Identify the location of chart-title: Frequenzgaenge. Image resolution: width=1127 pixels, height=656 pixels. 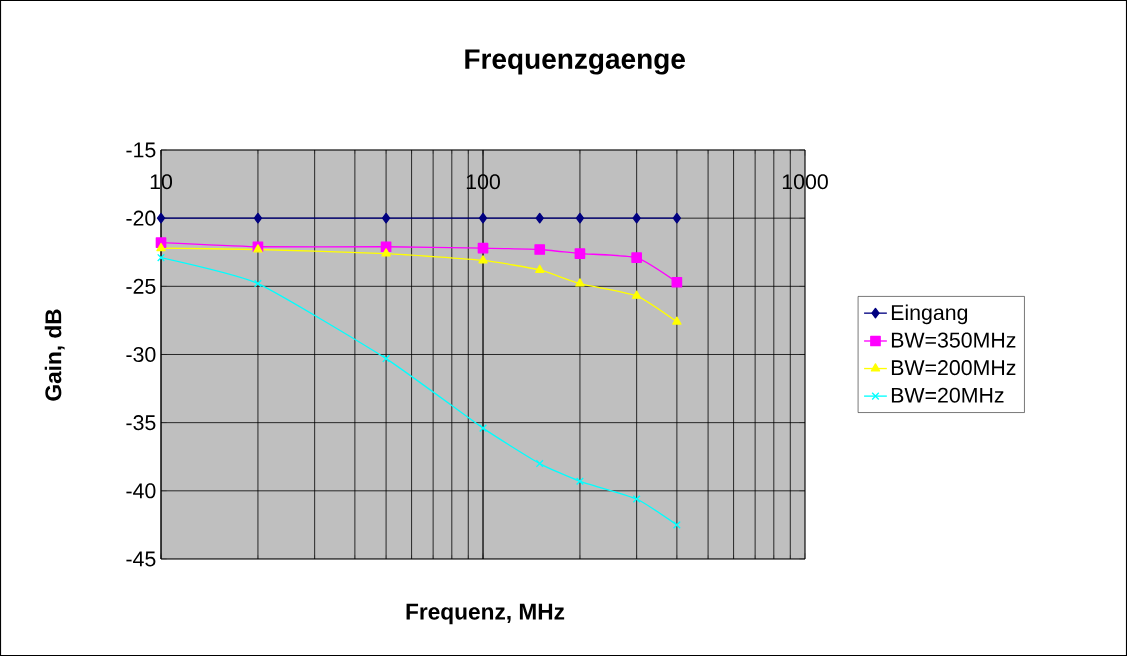
(575, 62).